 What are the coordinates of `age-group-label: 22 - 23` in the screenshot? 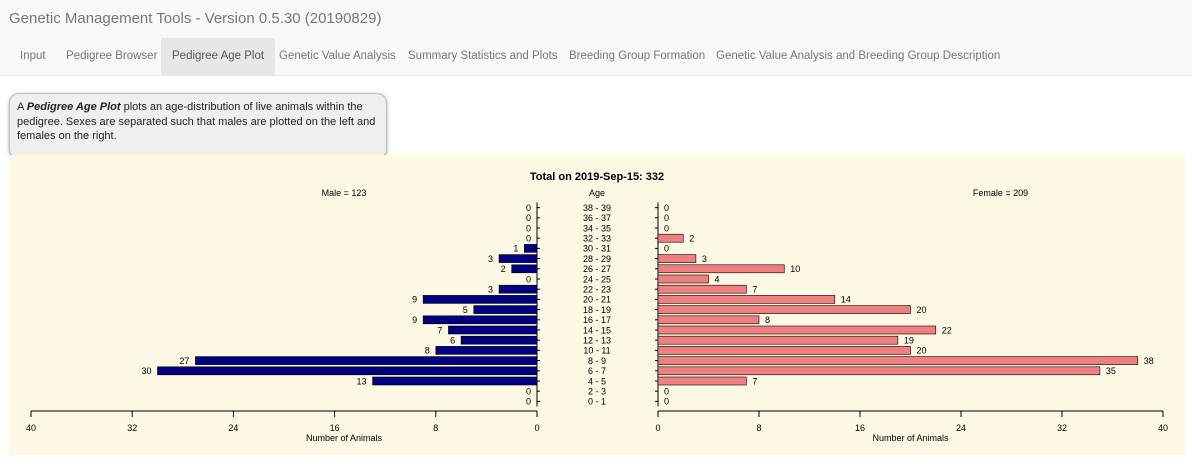 It's located at (597, 290).